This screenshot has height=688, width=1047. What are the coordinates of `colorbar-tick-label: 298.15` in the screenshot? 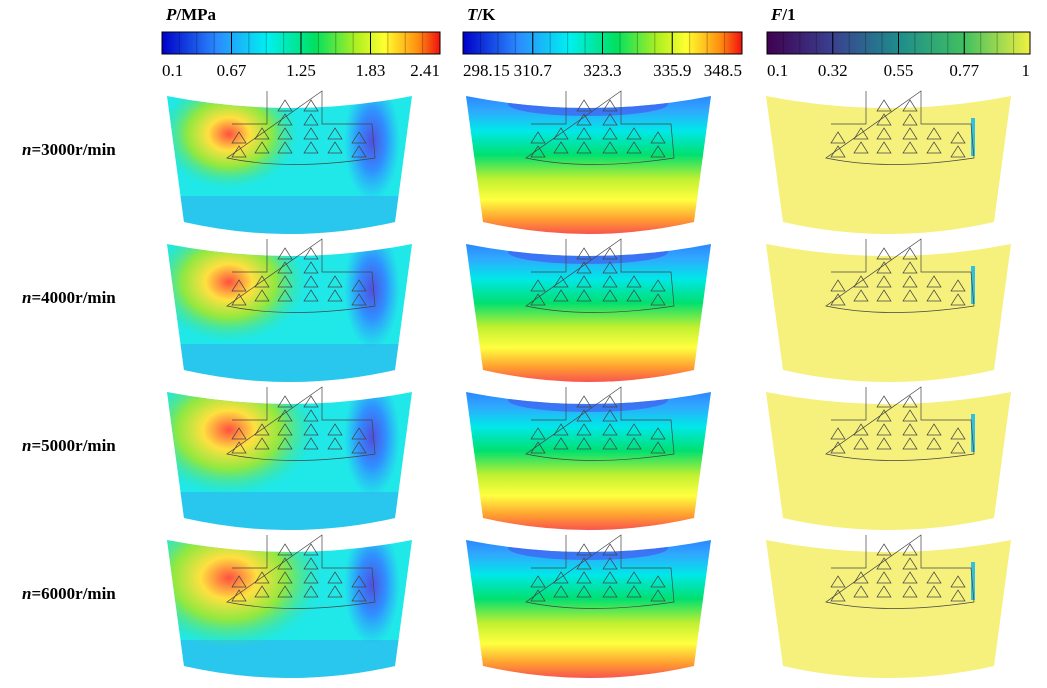 It's located at (486, 70).